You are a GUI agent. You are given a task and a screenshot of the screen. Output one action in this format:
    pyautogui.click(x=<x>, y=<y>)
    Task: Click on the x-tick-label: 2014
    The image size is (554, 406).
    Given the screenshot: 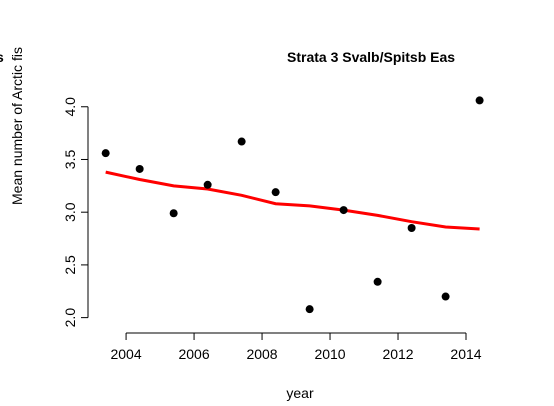 What is the action you would take?
    pyautogui.click(x=465, y=354)
    